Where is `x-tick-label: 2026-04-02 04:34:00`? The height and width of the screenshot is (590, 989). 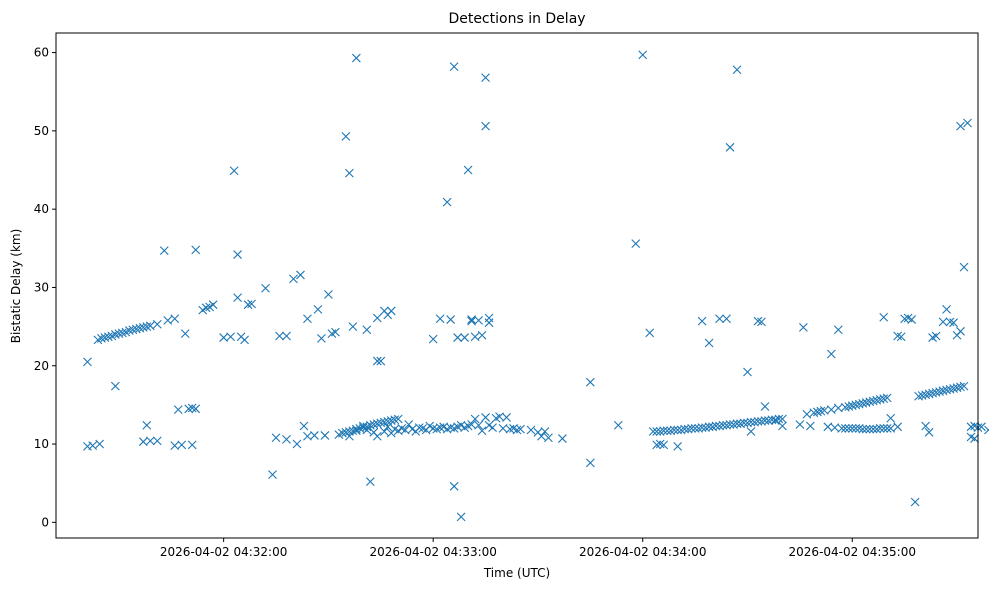
x-tick-label: 2026-04-02 04:34:00 is located at coordinates (642, 552).